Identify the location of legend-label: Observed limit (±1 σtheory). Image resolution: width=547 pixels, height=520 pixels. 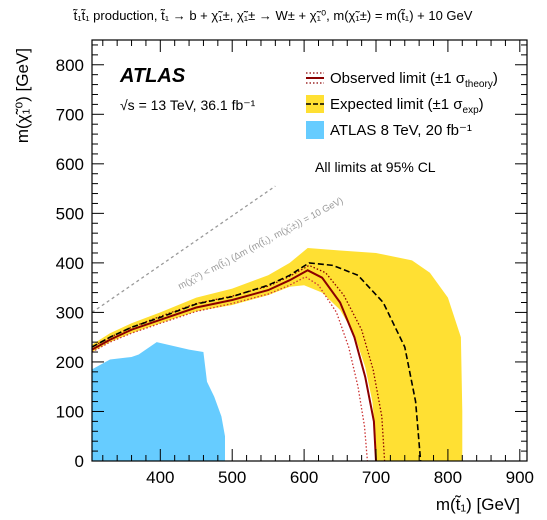
(414, 80).